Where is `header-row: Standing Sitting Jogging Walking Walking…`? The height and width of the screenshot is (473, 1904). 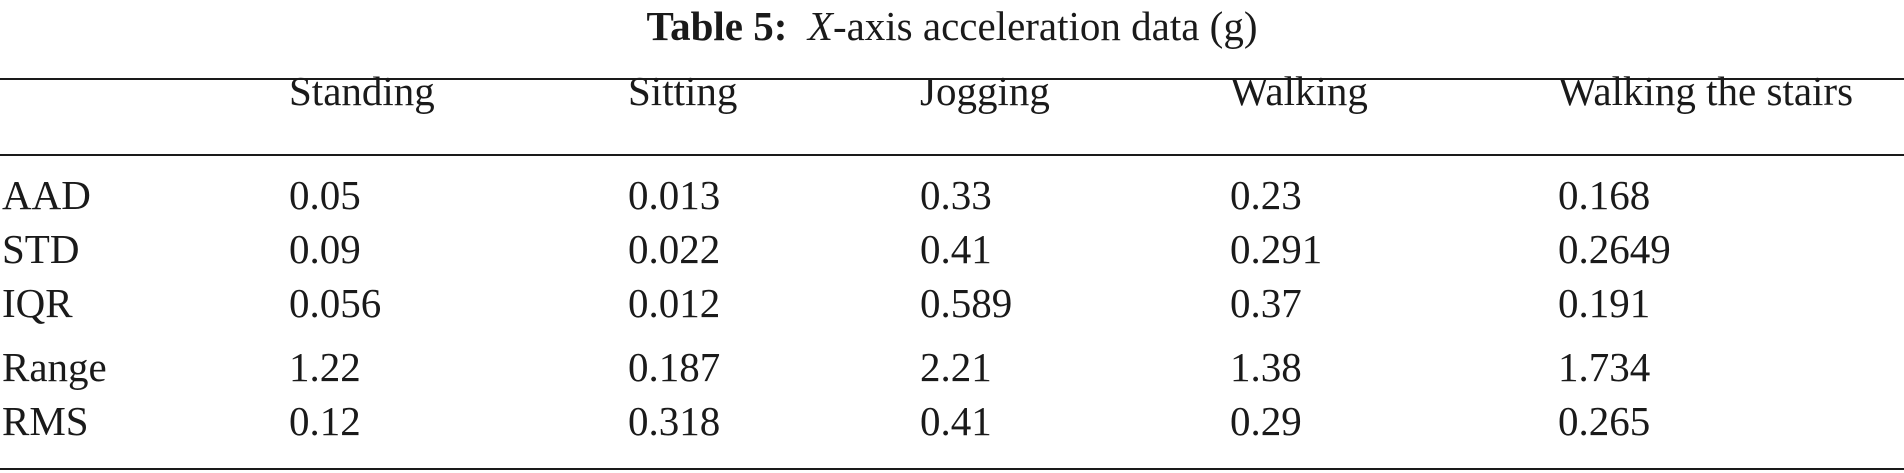
header-row: Standing Sitting Jogging Walking Walking… is located at coordinates (952, 91).